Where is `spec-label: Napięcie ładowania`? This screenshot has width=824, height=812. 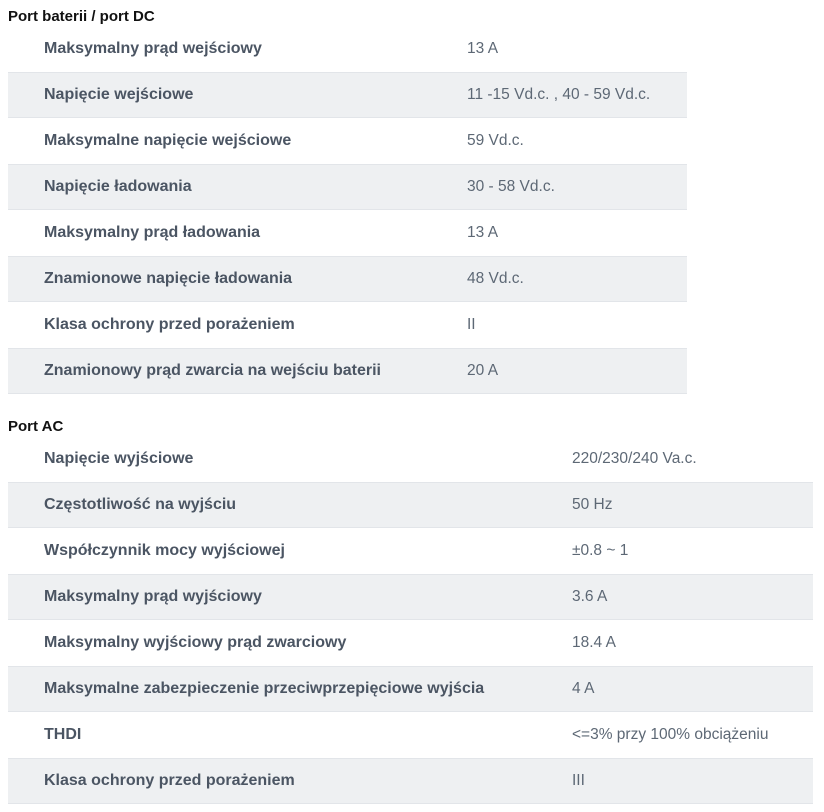
spec-label: Napięcie ładowania is located at coordinates (118, 186).